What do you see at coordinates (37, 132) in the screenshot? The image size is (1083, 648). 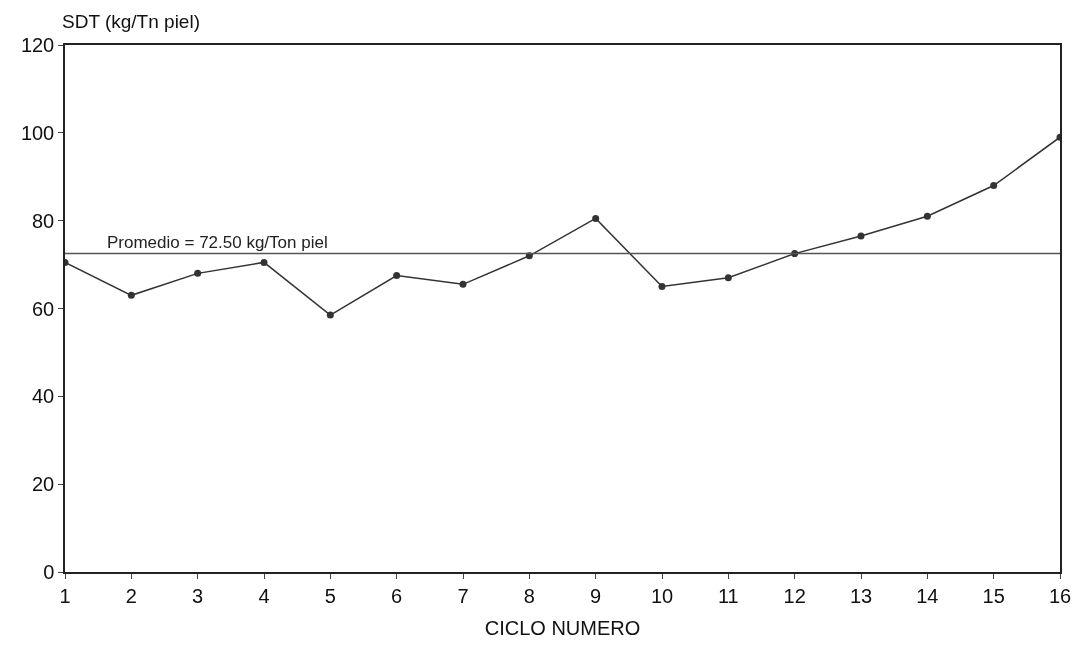 I see `y-tick-label: 100` at bounding box center [37, 132].